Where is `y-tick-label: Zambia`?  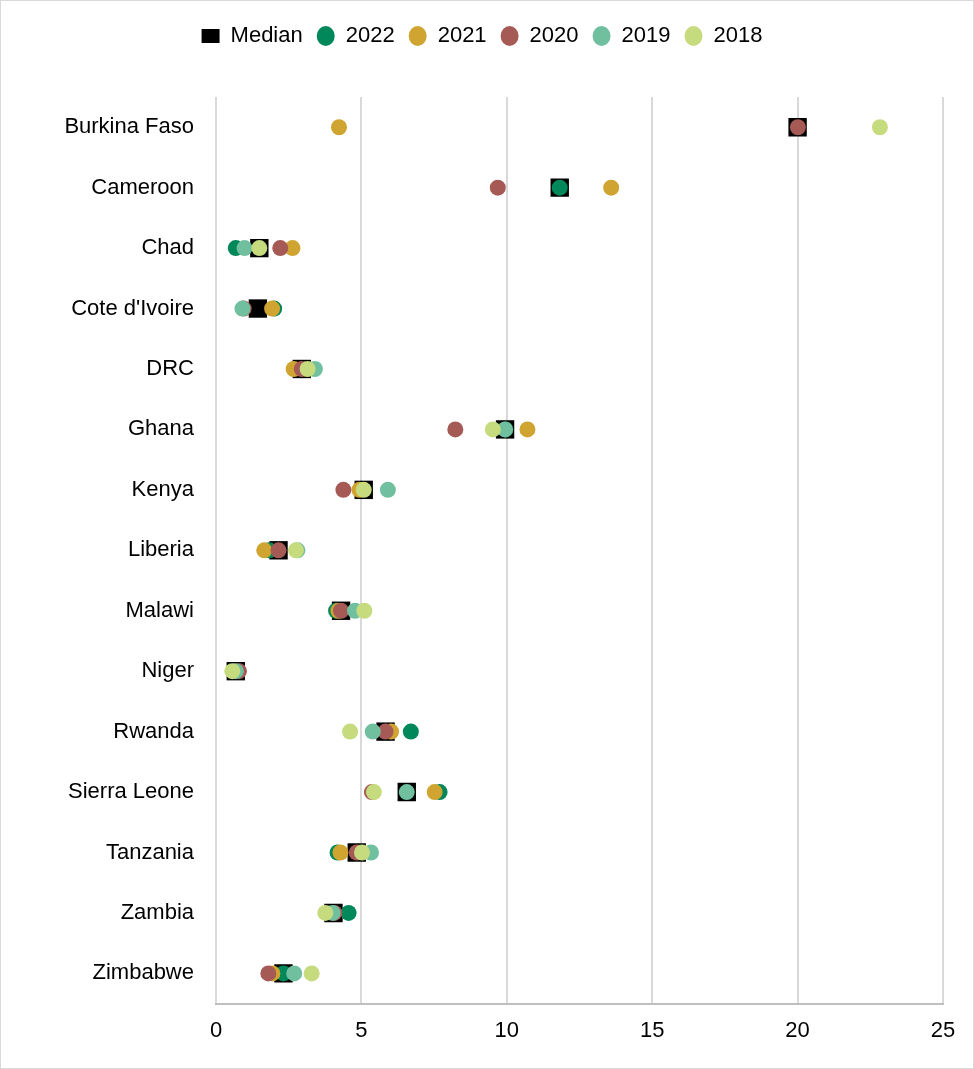 y-tick-label: Zambia is located at coordinates (157, 911).